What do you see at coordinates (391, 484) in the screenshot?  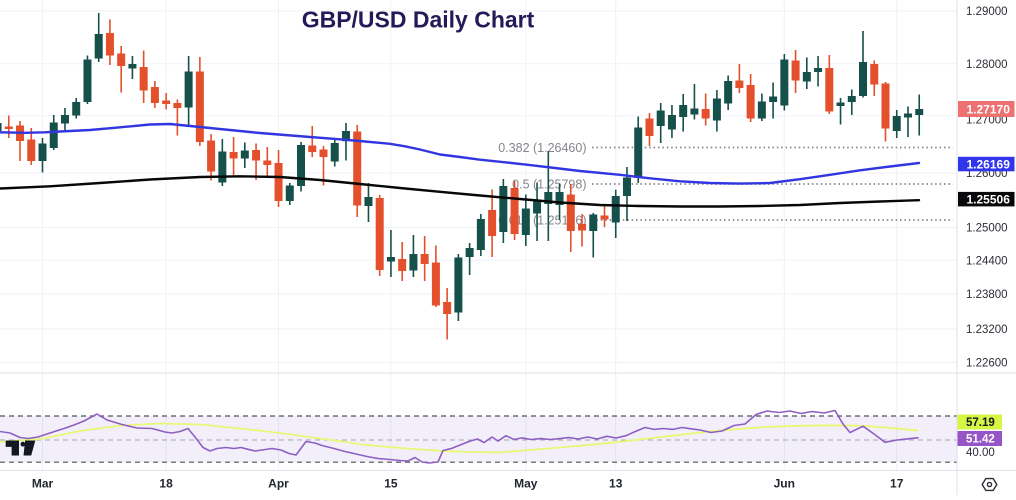 I see `svg-text: 15` at bounding box center [391, 484].